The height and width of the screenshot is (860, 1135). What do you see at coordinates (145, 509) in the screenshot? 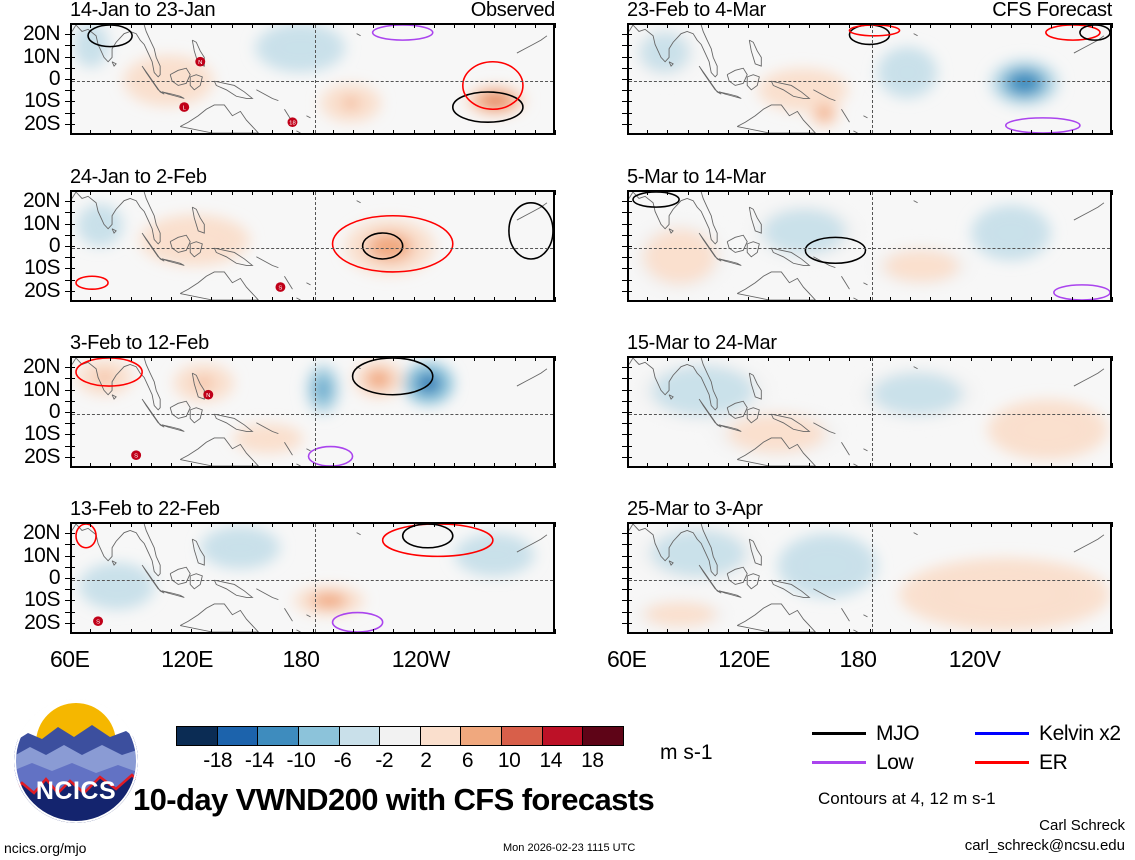
I see `panel-title: 13-Feb to 22-Feb` at bounding box center [145, 509].